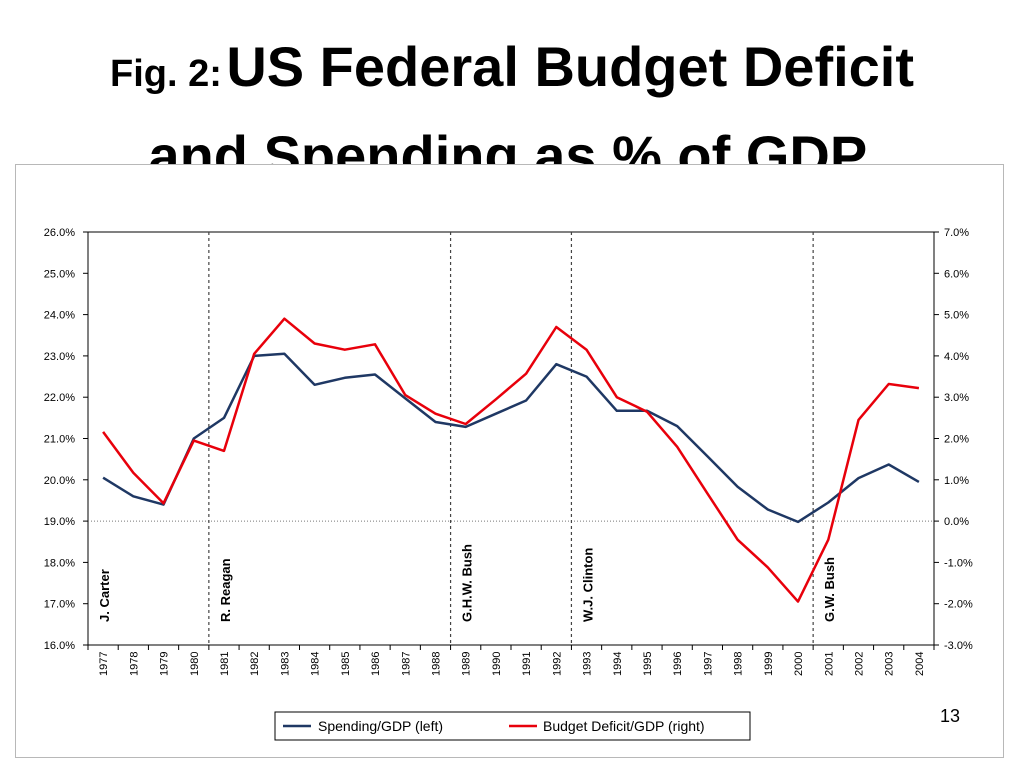 This screenshot has height=768, width=1024. Describe the element at coordinates (59, 357) in the screenshot. I see `y-left-tick-label: 23.0%` at that location.